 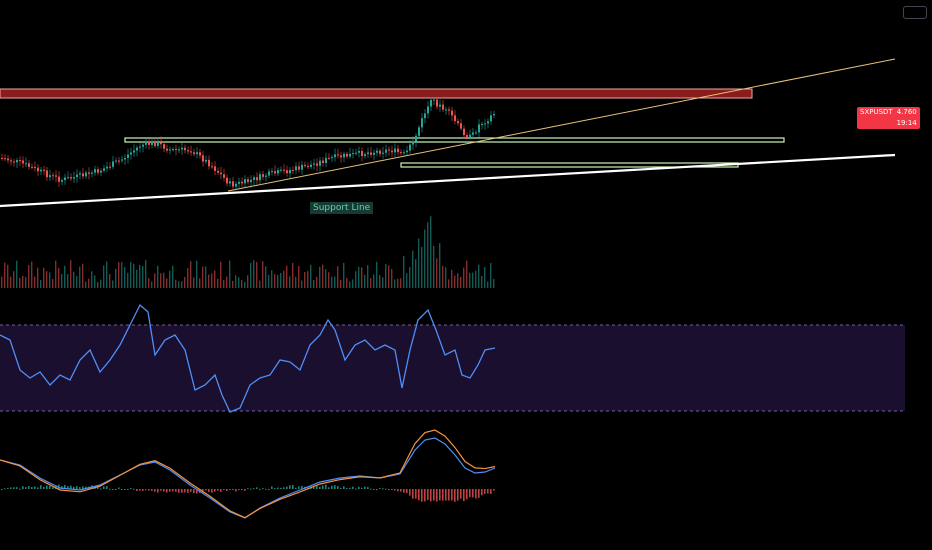 What do you see at coordinates (915, 12) in the screenshot?
I see `fullscreen-icon` at bounding box center [915, 12].